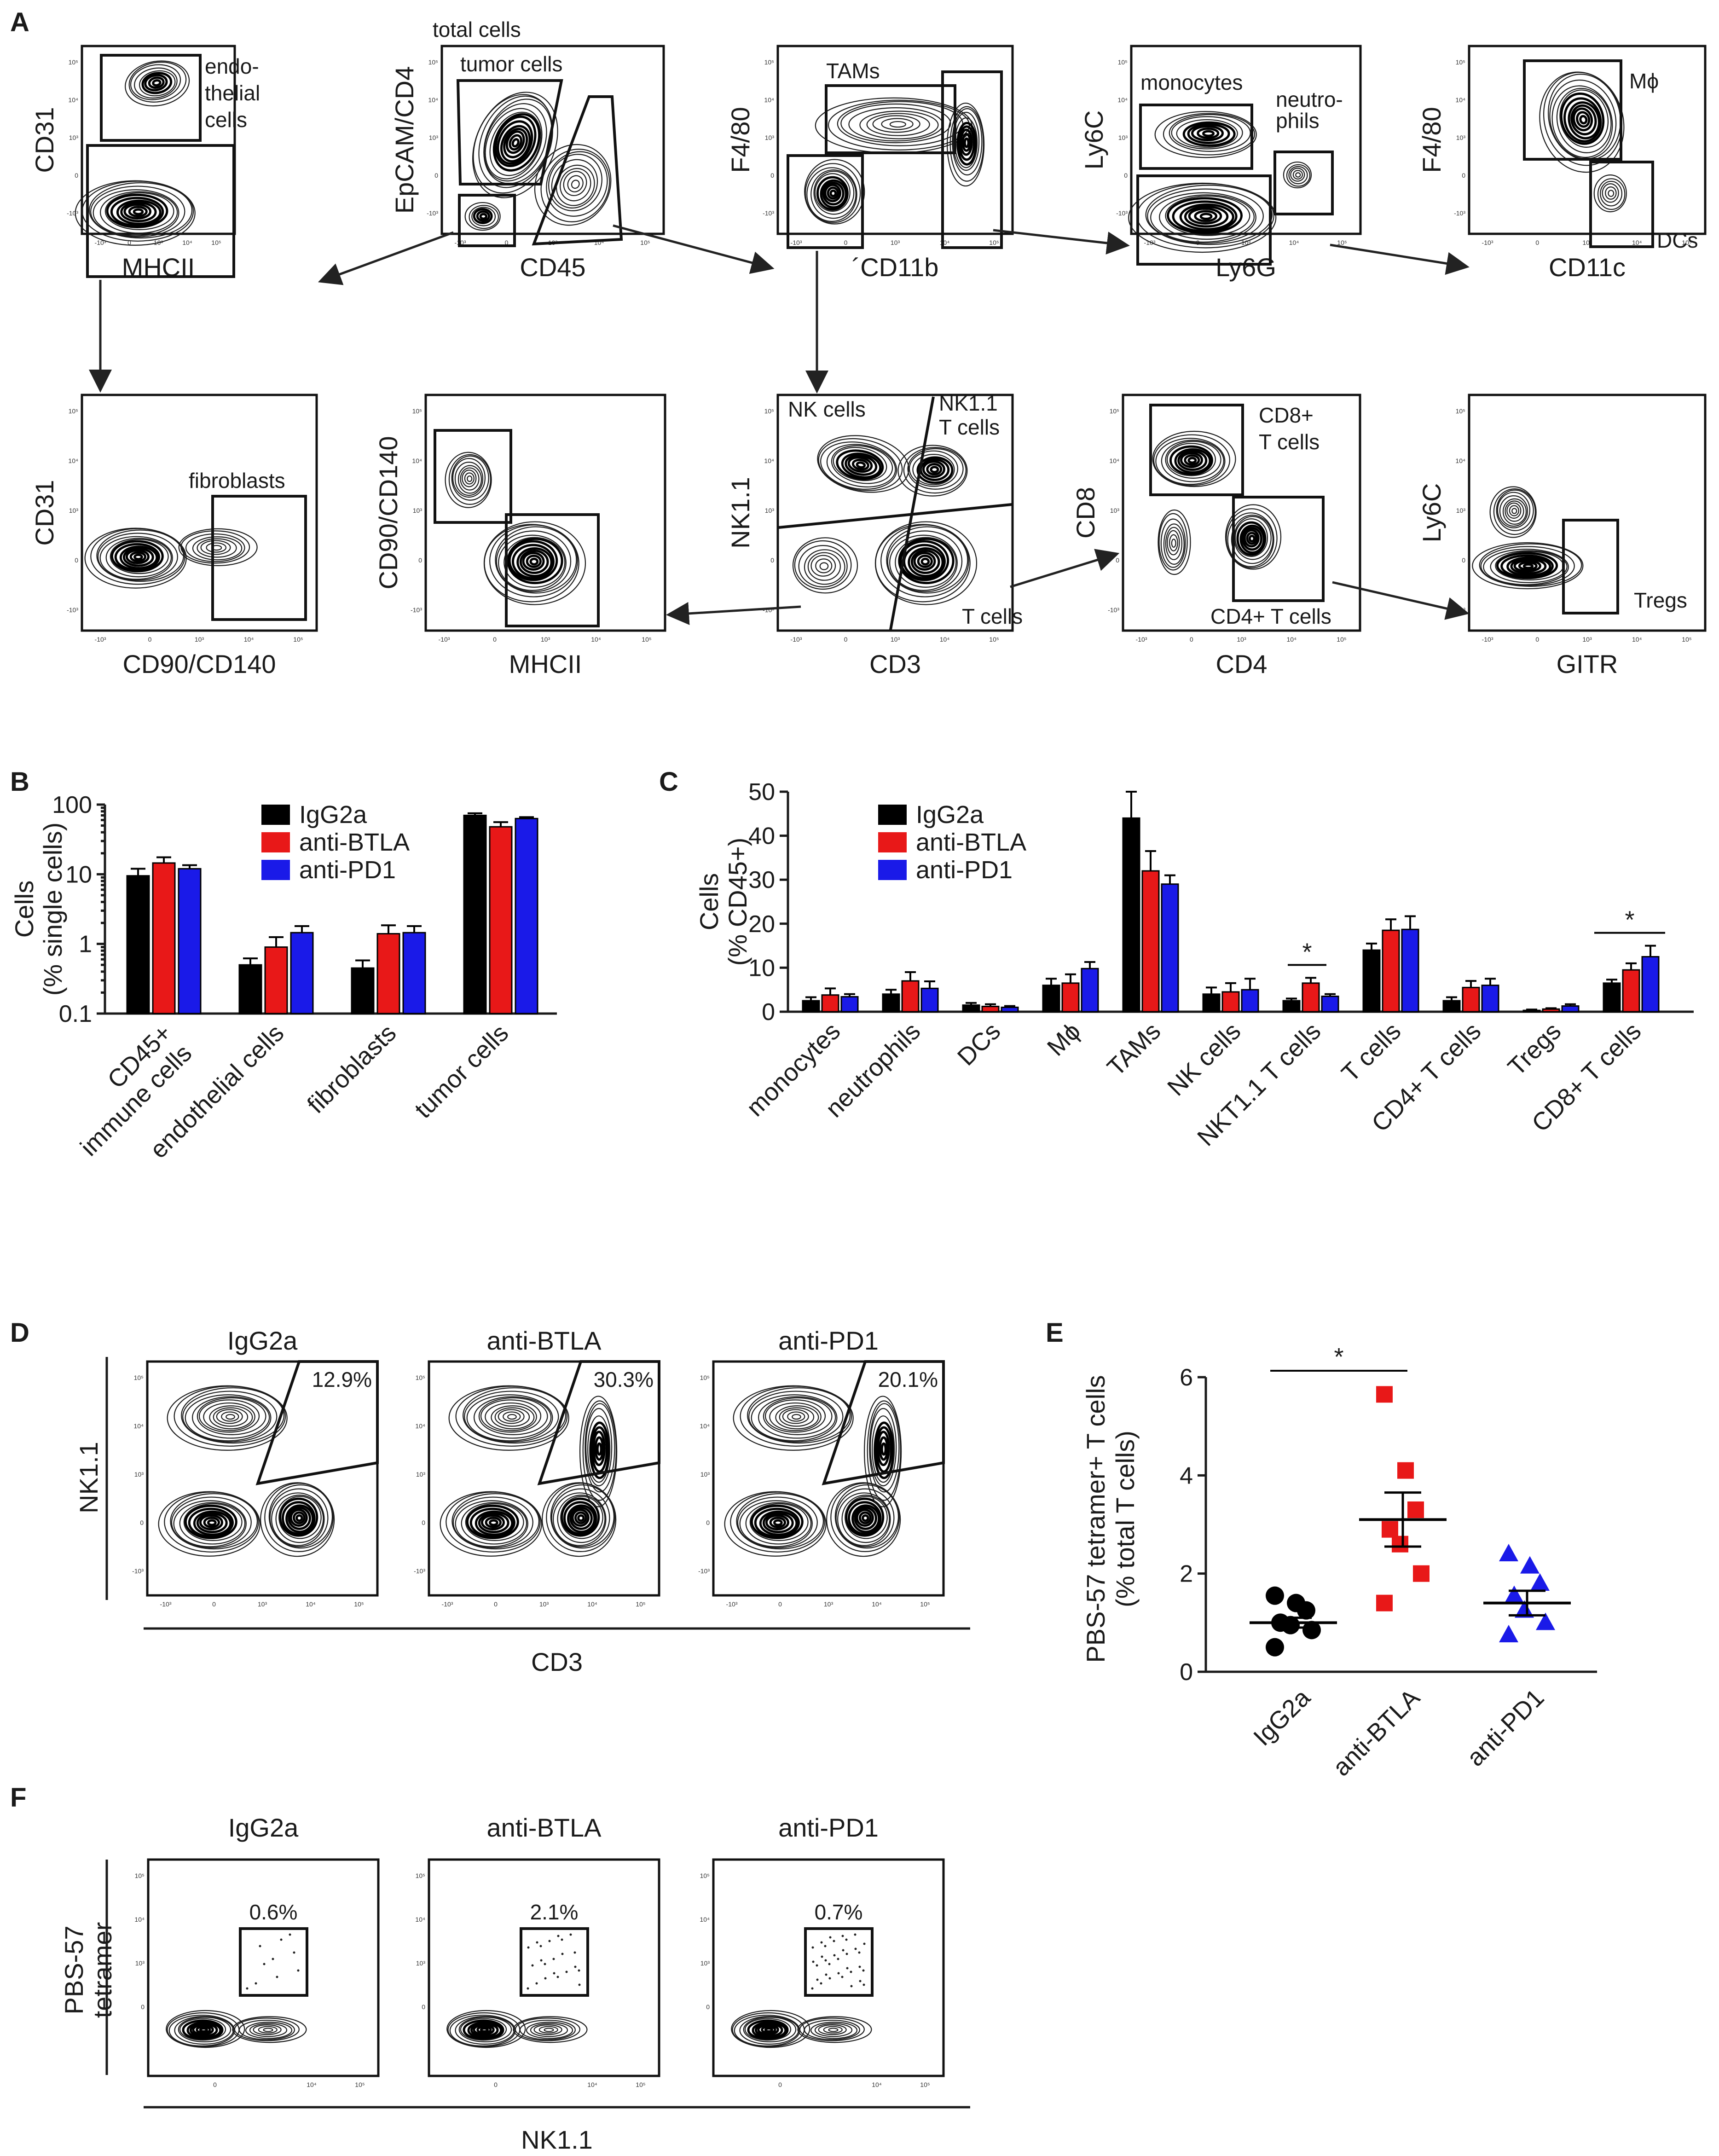 The width and height of the screenshot is (1719, 2156). Describe the element at coordinates (950, 815) in the screenshot. I see `legend-label-IgG2a: IgG2a` at that location.